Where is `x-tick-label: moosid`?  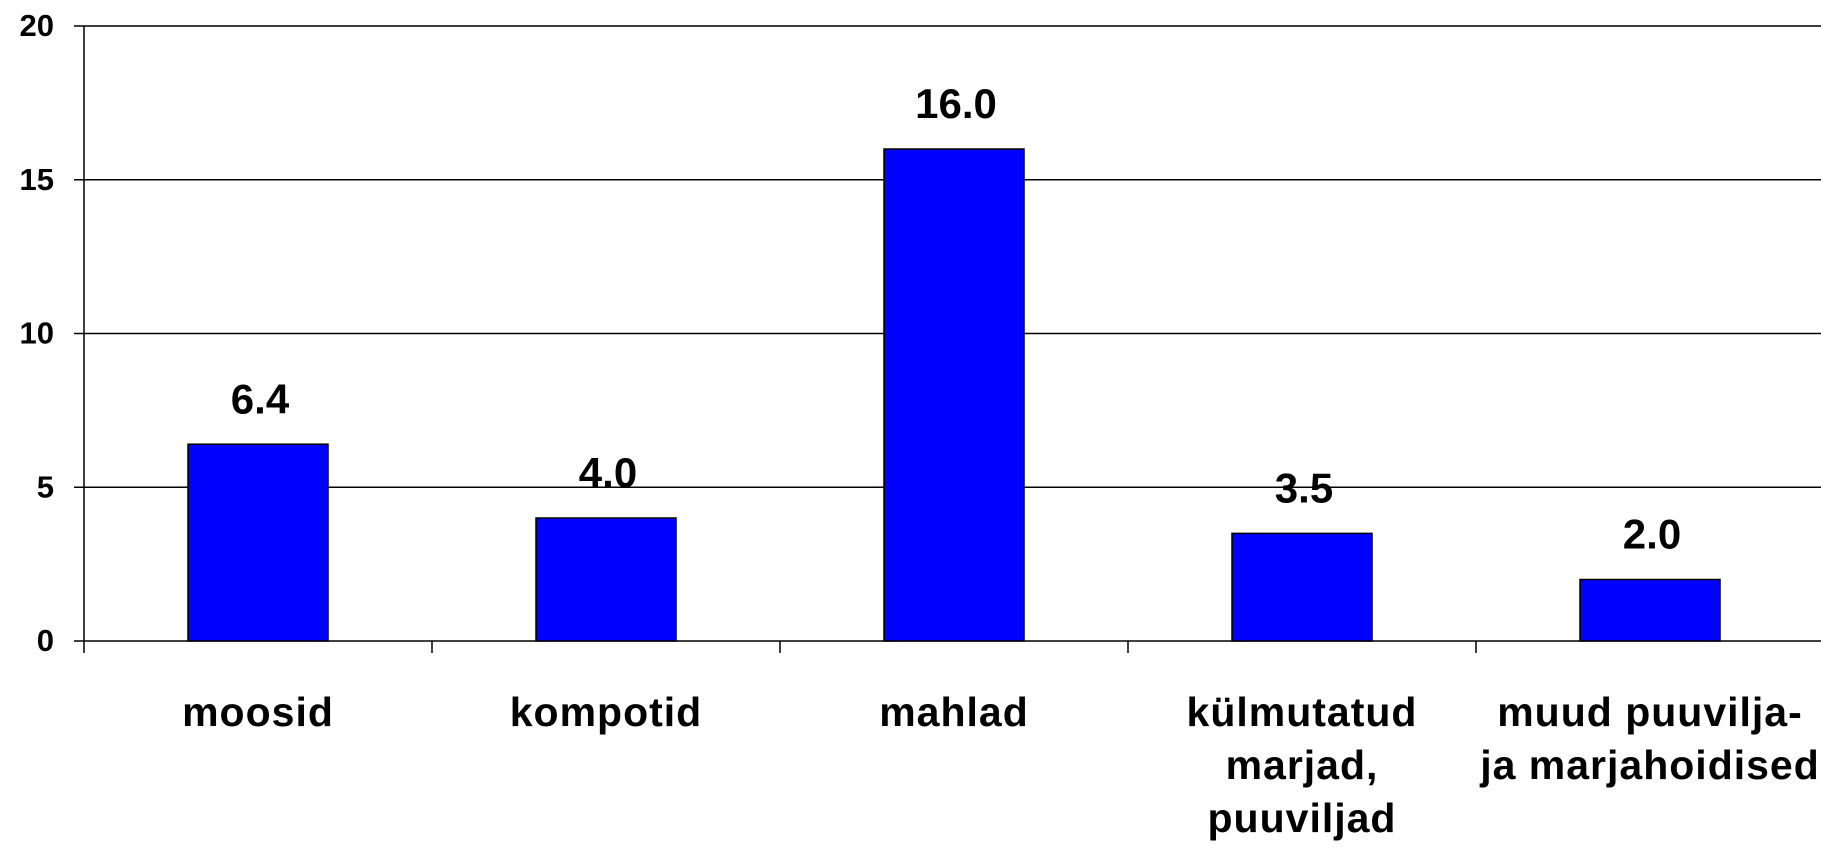
x-tick-label: moosid is located at coordinates (258, 712).